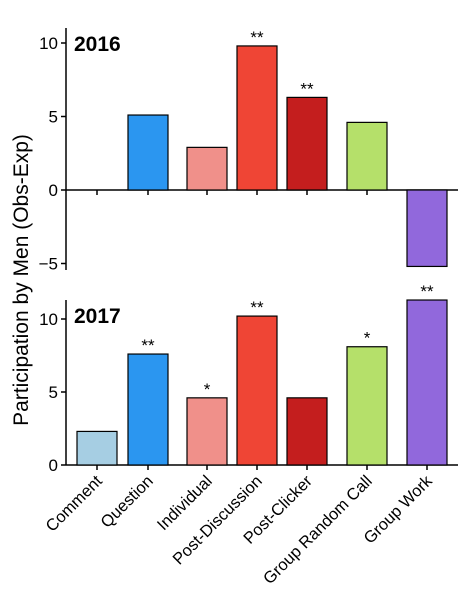 This screenshot has height=604, width=466. What do you see at coordinates (48, 264) in the screenshot?
I see `y-tick-label: −5` at bounding box center [48, 264].